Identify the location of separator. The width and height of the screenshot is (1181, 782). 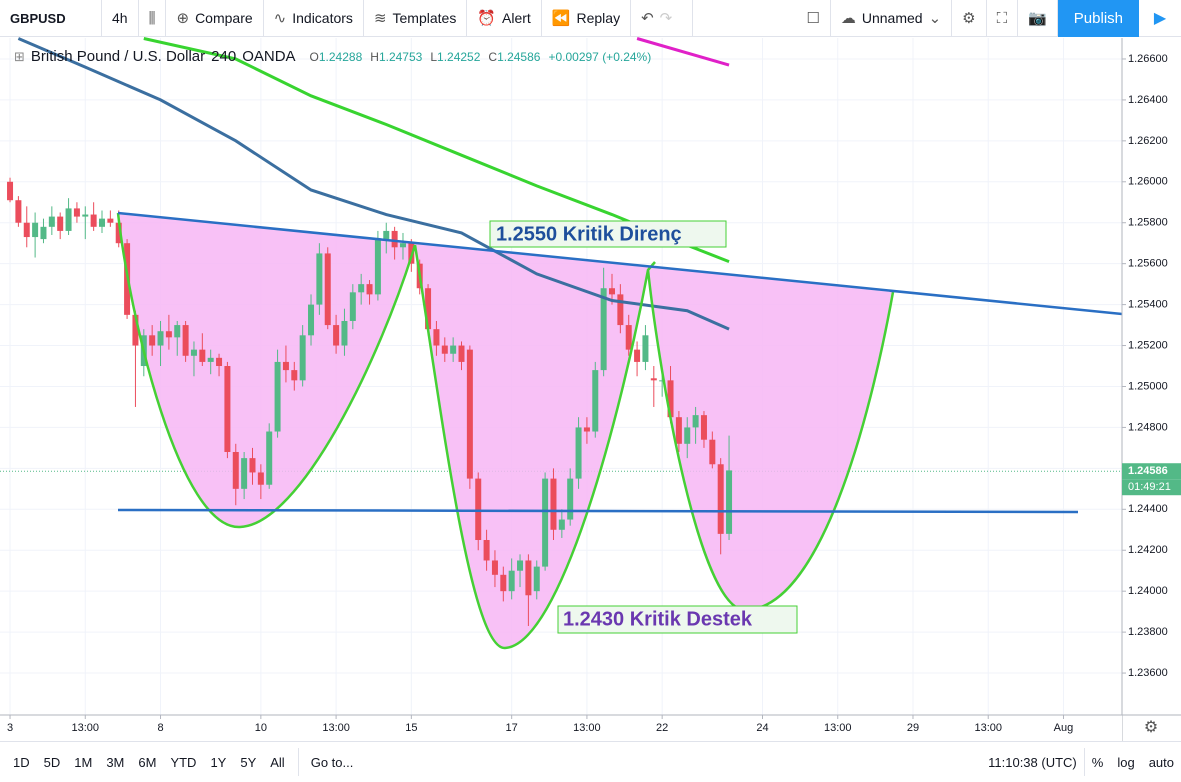
(1084, 762).